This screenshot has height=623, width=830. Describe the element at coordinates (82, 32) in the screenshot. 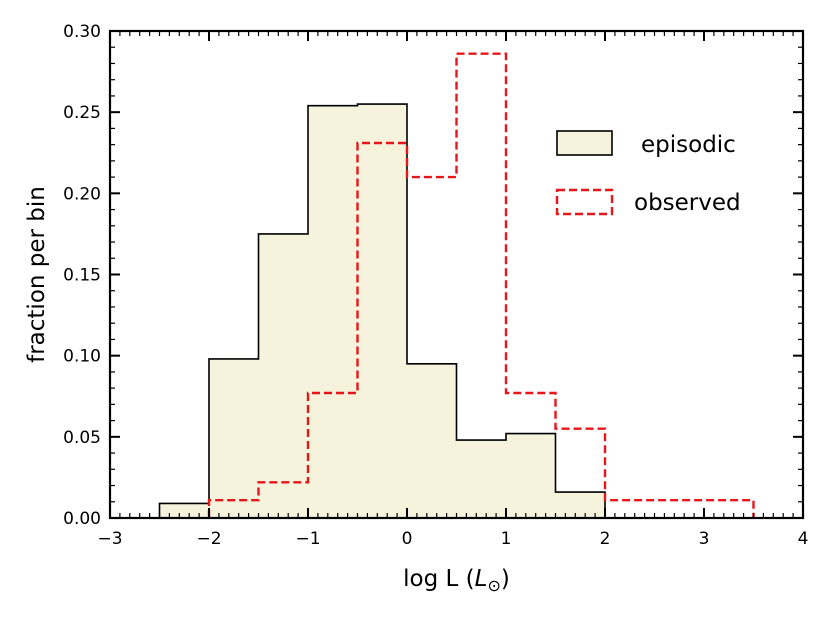

I see `y-tick-label: 0.30` at that location.